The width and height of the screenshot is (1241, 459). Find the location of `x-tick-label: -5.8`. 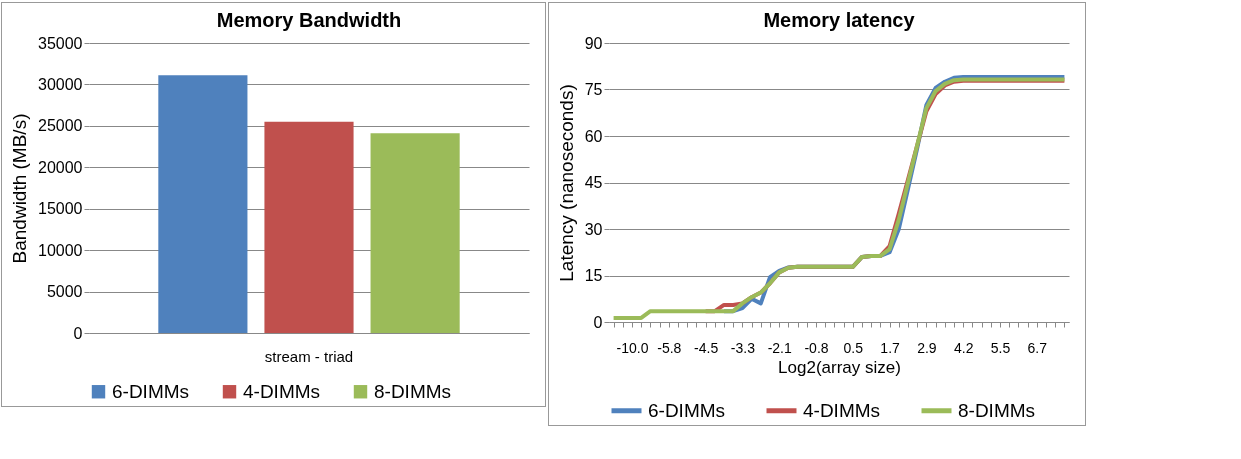

x-tick-label: -5.8 is located at coordinates (669, 347).